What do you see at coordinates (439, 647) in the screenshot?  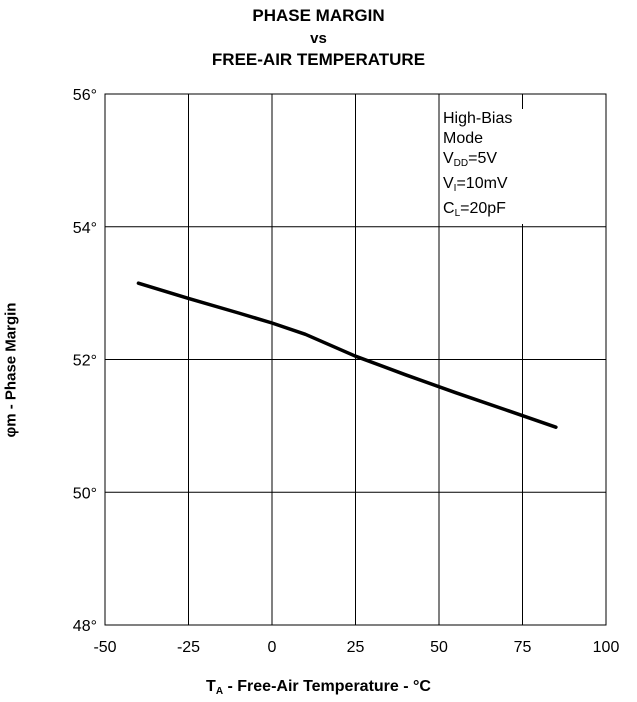 I see `x-tick-label: 50` at bounding box center [439, 647].